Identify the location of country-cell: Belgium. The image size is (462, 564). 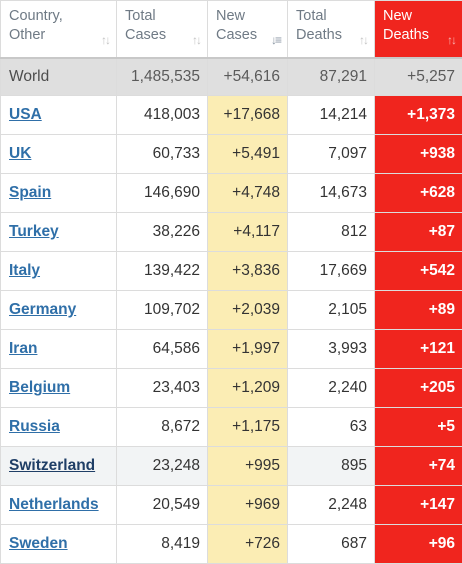
(59, 388).